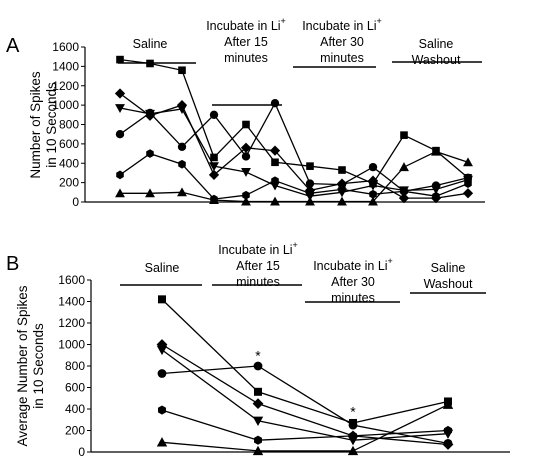  I want to click on panel-b-y-tick-label: 1600, so click(71, 280).